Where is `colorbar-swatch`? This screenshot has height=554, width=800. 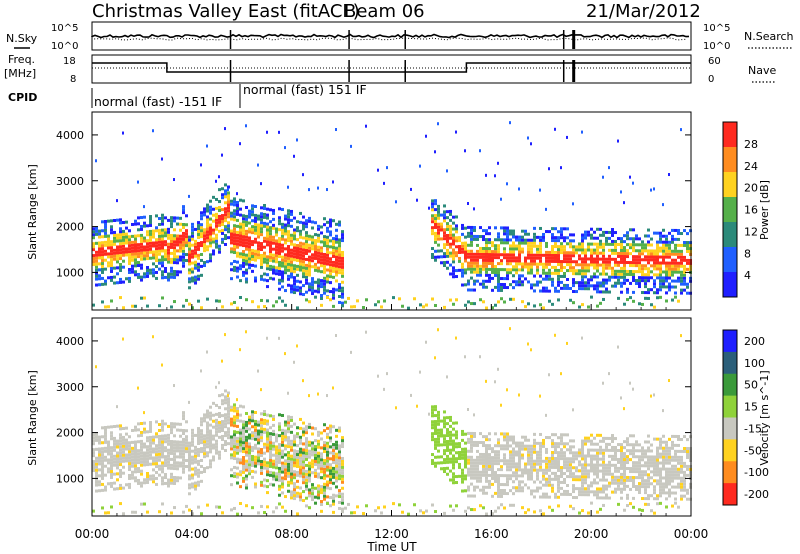
colorbar-swatch is located at coordinates (730, 260).